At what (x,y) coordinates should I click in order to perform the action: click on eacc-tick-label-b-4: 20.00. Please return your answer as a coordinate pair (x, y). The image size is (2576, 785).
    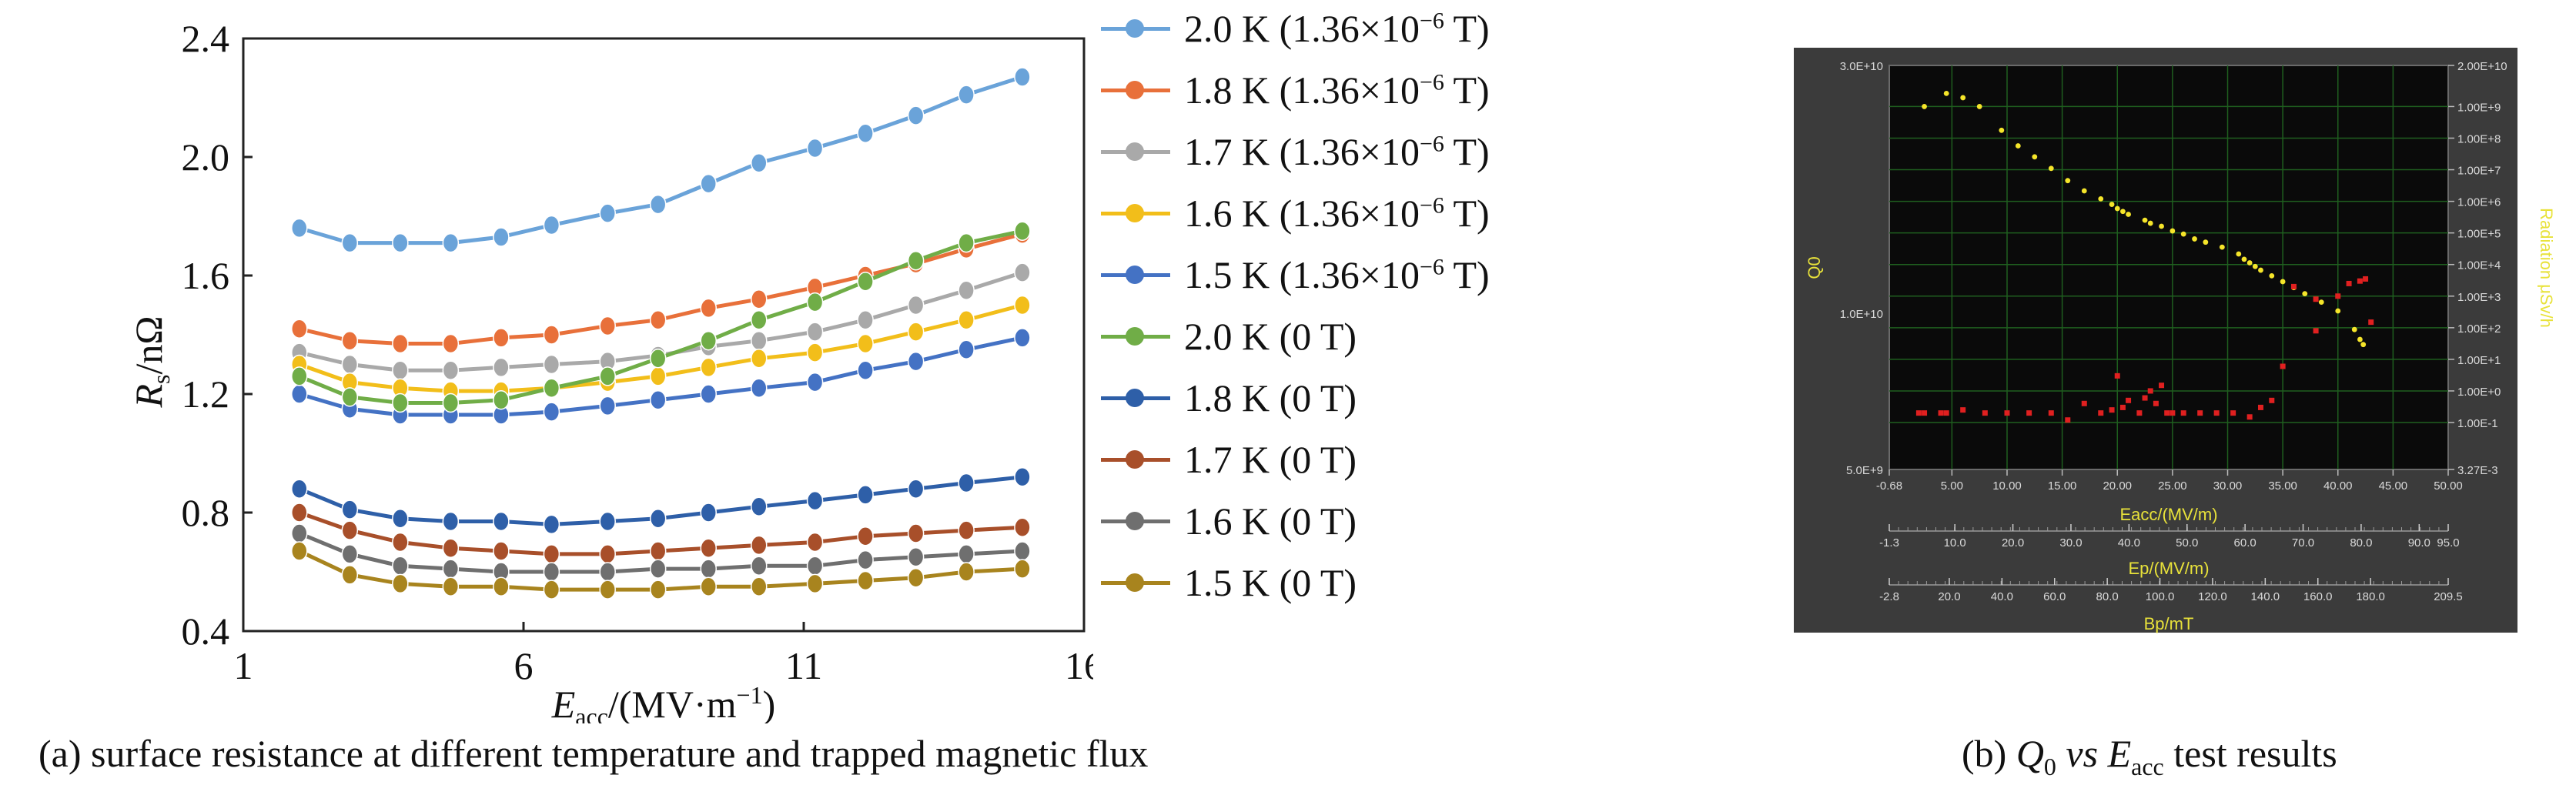
    Looking at the image, I should click on (2117, 486).